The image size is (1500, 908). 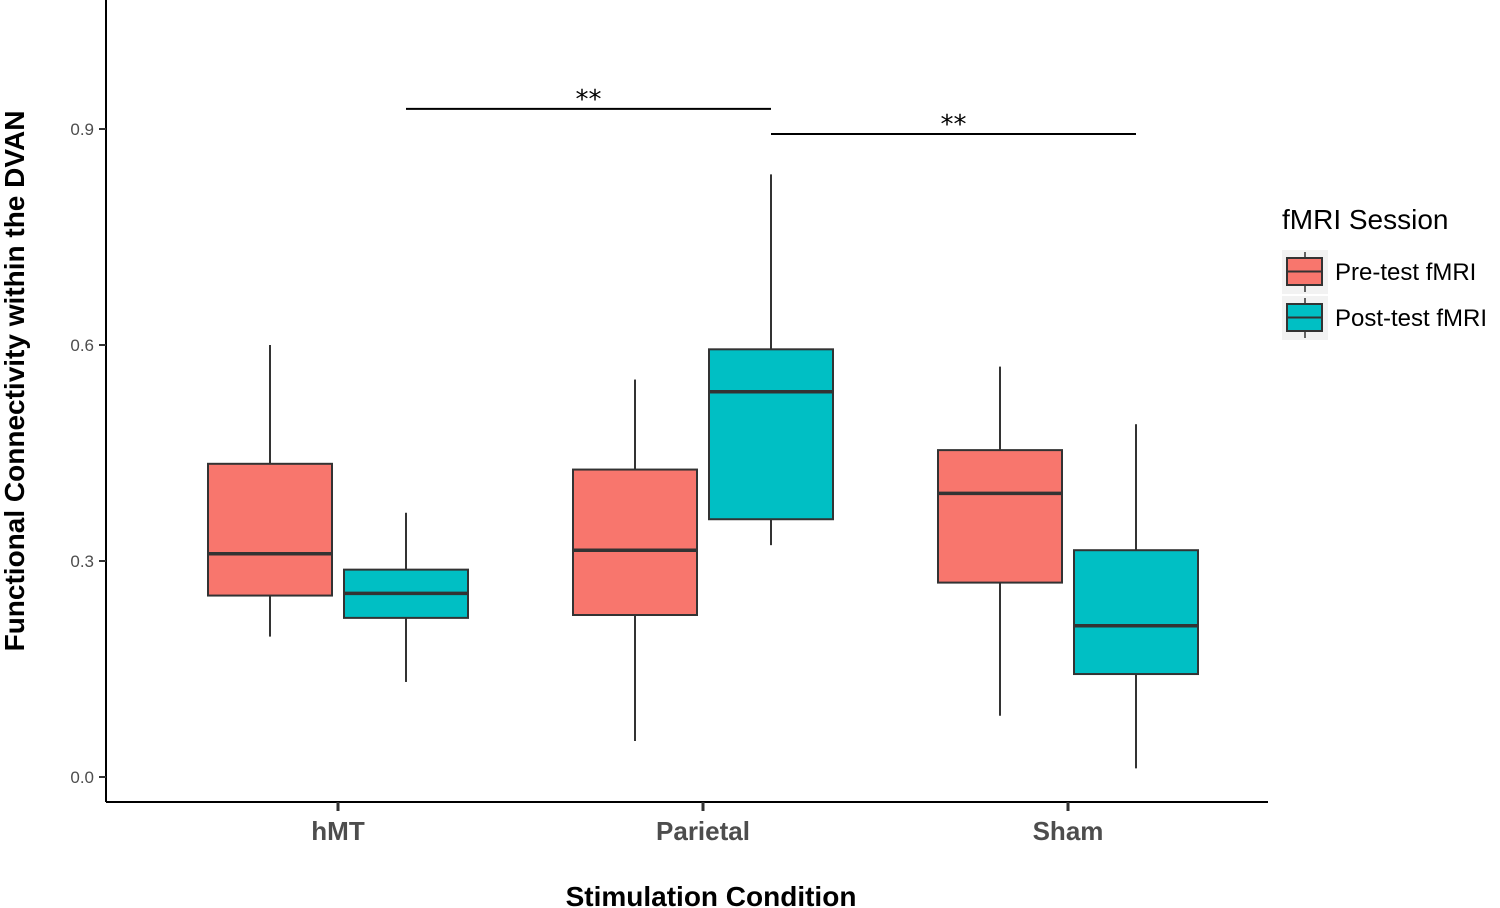 I want to click on box-sham-pre-test-fmri, so click(x=1000, y=541).